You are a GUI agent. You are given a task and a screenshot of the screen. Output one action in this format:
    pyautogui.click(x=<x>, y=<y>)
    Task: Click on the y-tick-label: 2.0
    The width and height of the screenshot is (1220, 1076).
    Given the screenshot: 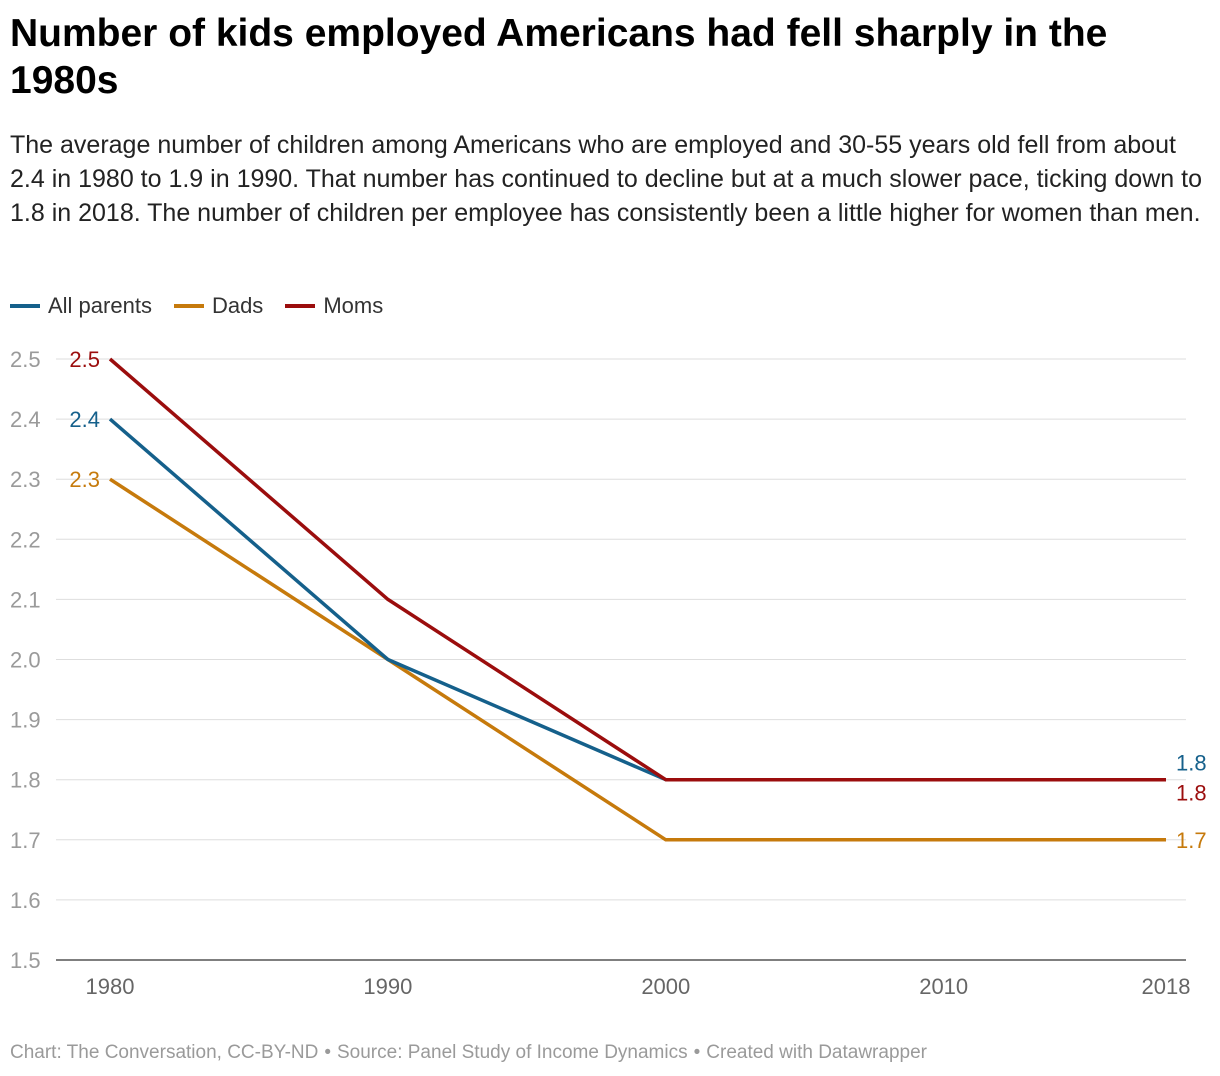 What is the action you would take?
    pyautogui.click(x=25, y=660)
    